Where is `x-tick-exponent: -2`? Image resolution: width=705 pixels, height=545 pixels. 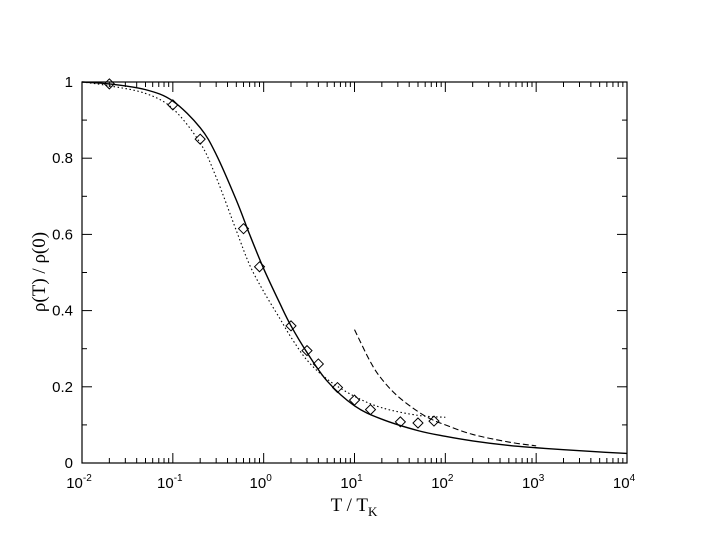
x-tick-exponent: -2 is located at coordinates (87, 478).